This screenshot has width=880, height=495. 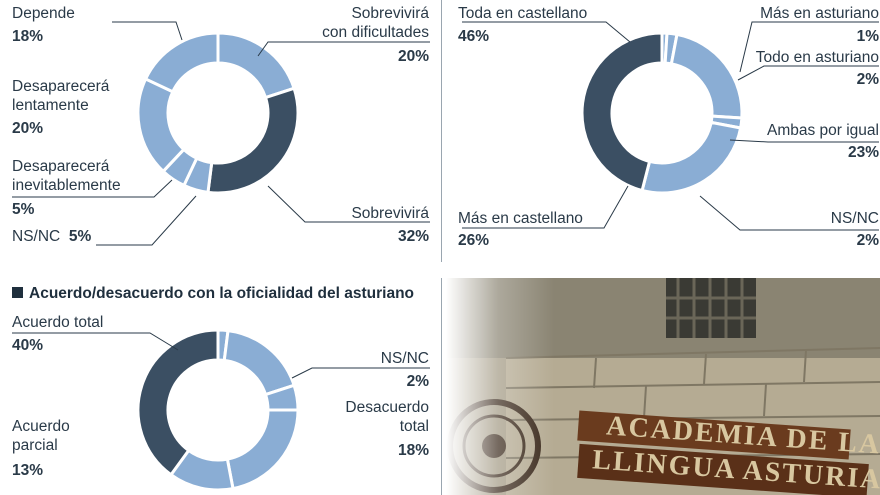 I want to click on leader-mas-cast, so click(x=545, y=207).